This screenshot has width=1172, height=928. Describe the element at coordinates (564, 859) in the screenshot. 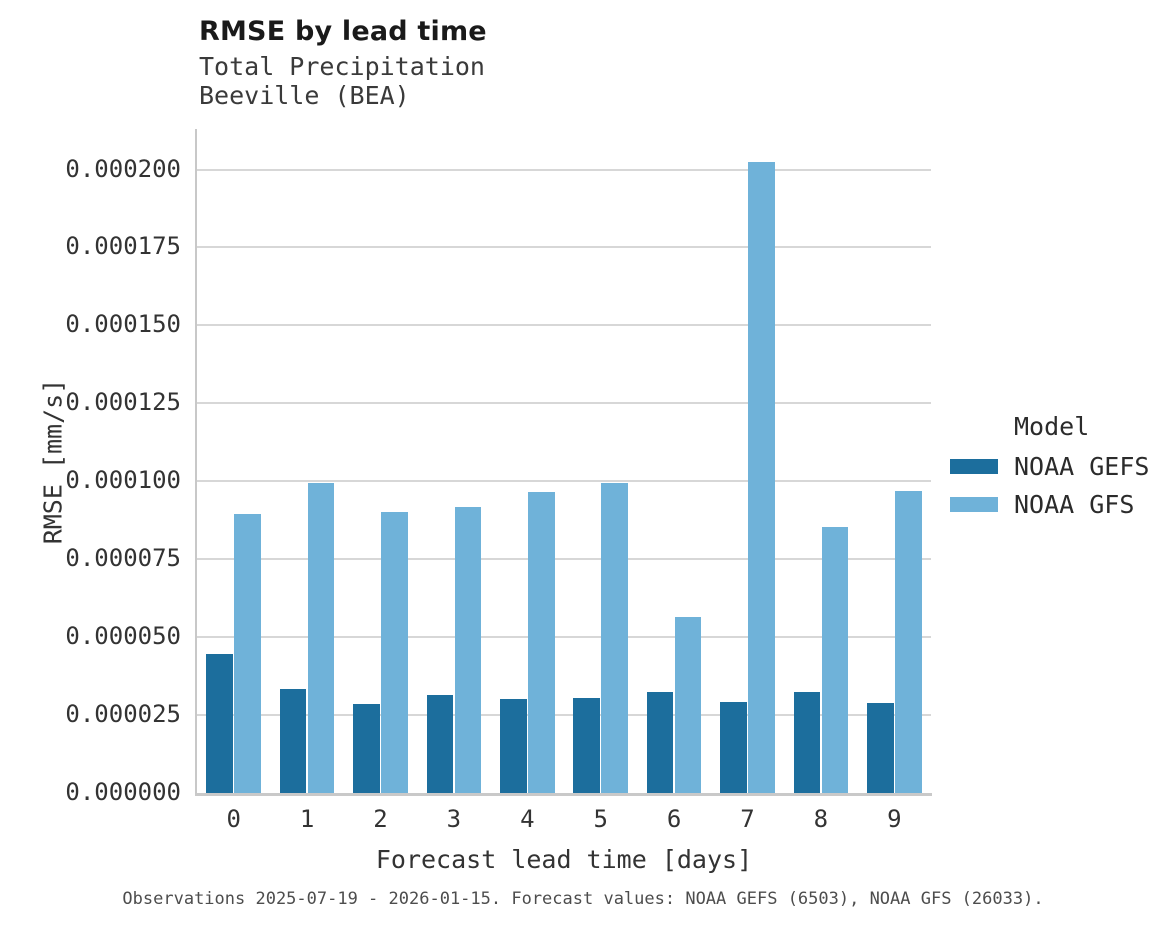

I see `x-axis-title: Forecast lead time [days]` at that location.